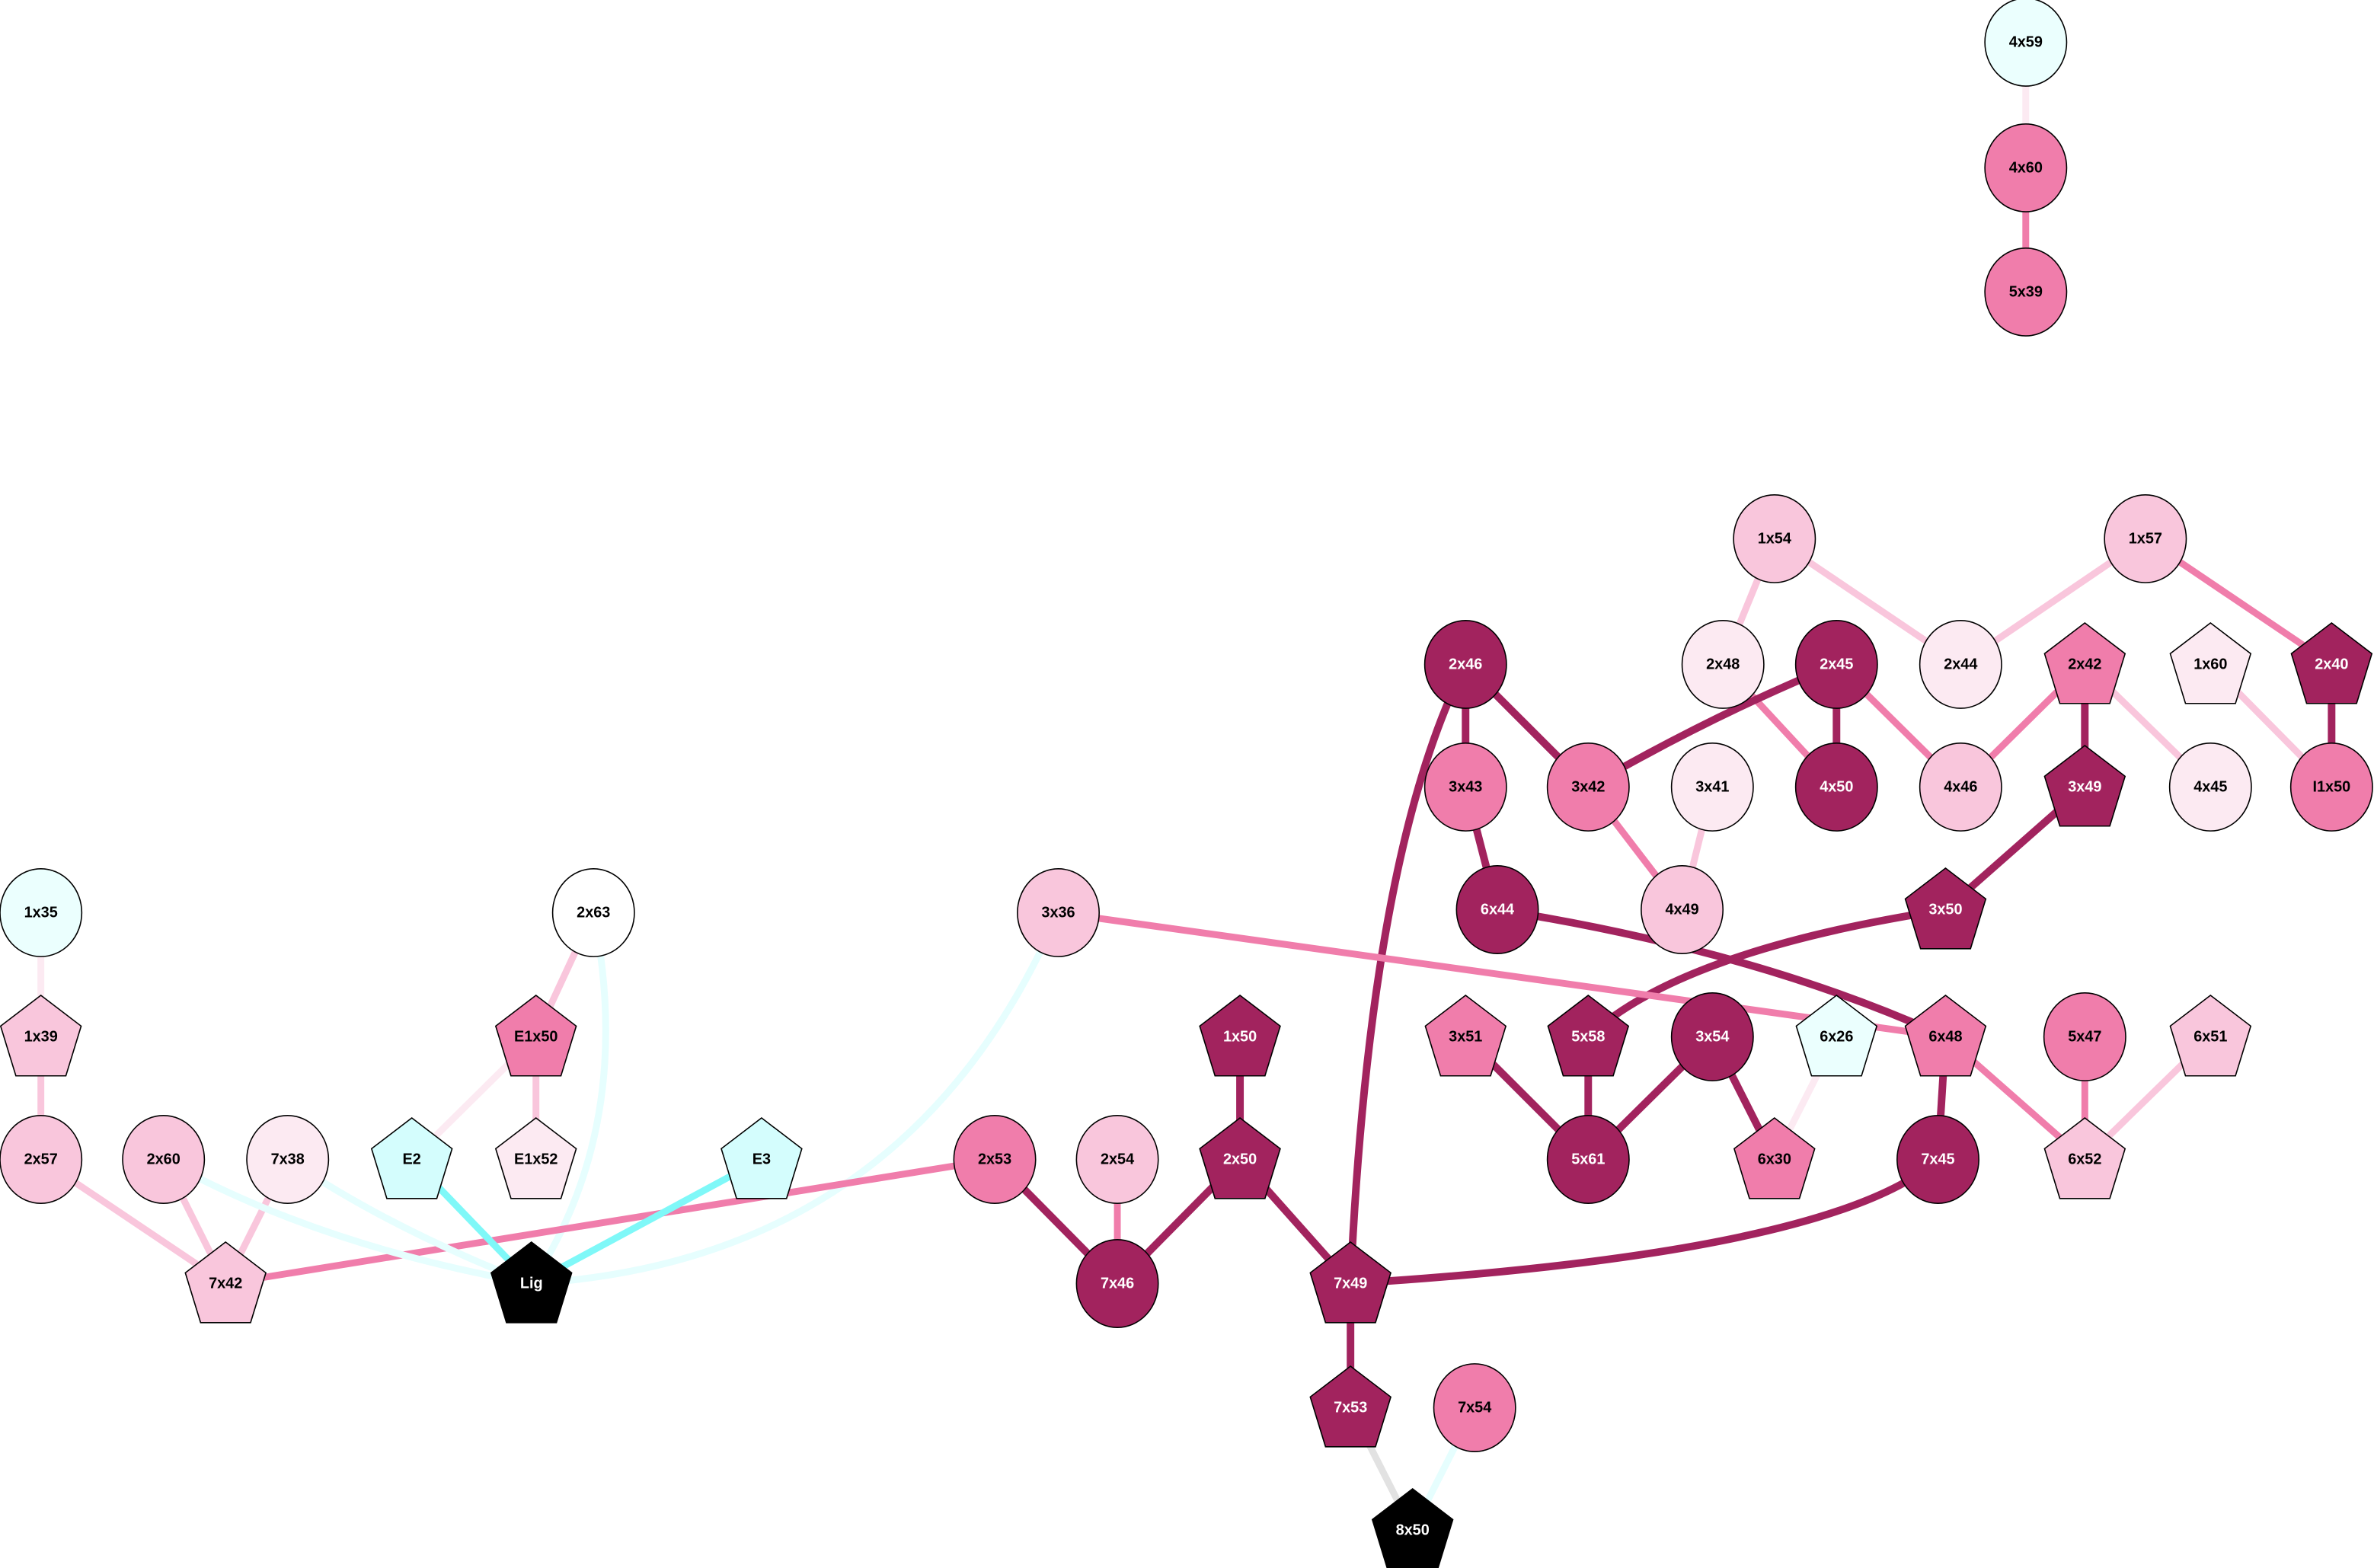  I want to click on node-3x51: 3x51, so click(1465, 1036).